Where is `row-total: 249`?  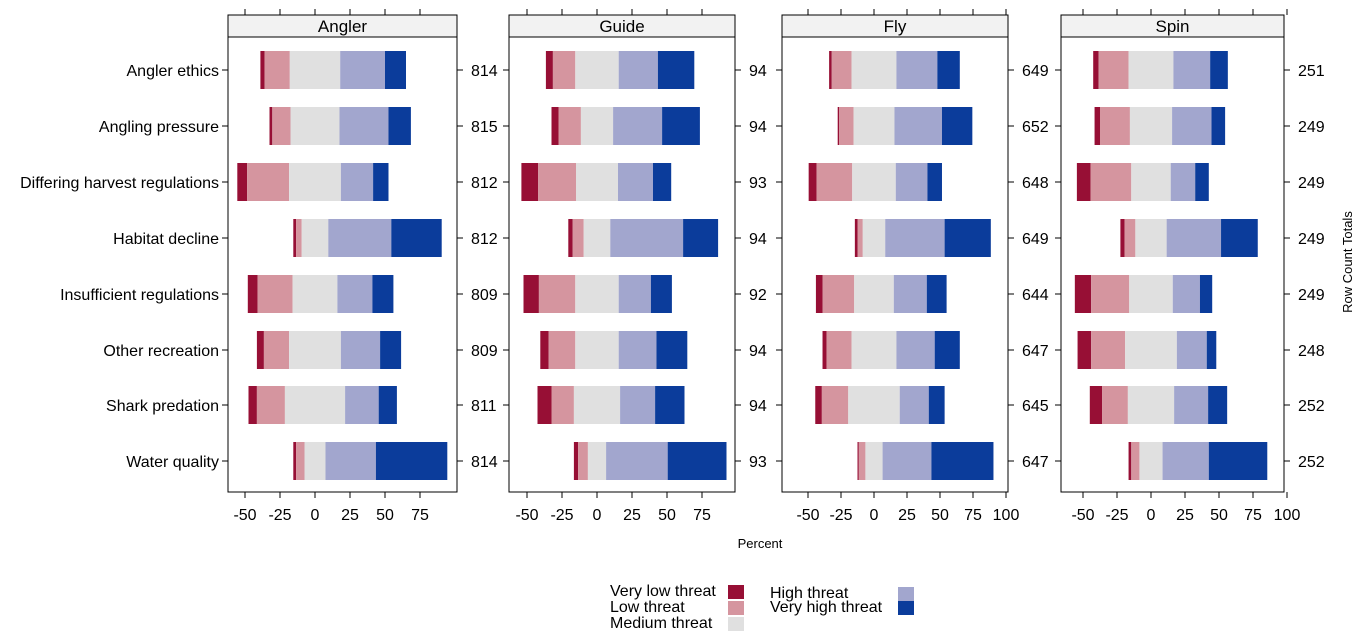
row-total: 249 is located at coordinates (1311, 239).